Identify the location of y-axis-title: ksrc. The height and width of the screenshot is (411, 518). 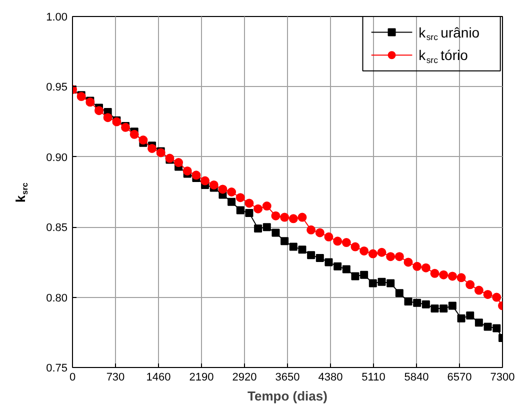
(21, 192).